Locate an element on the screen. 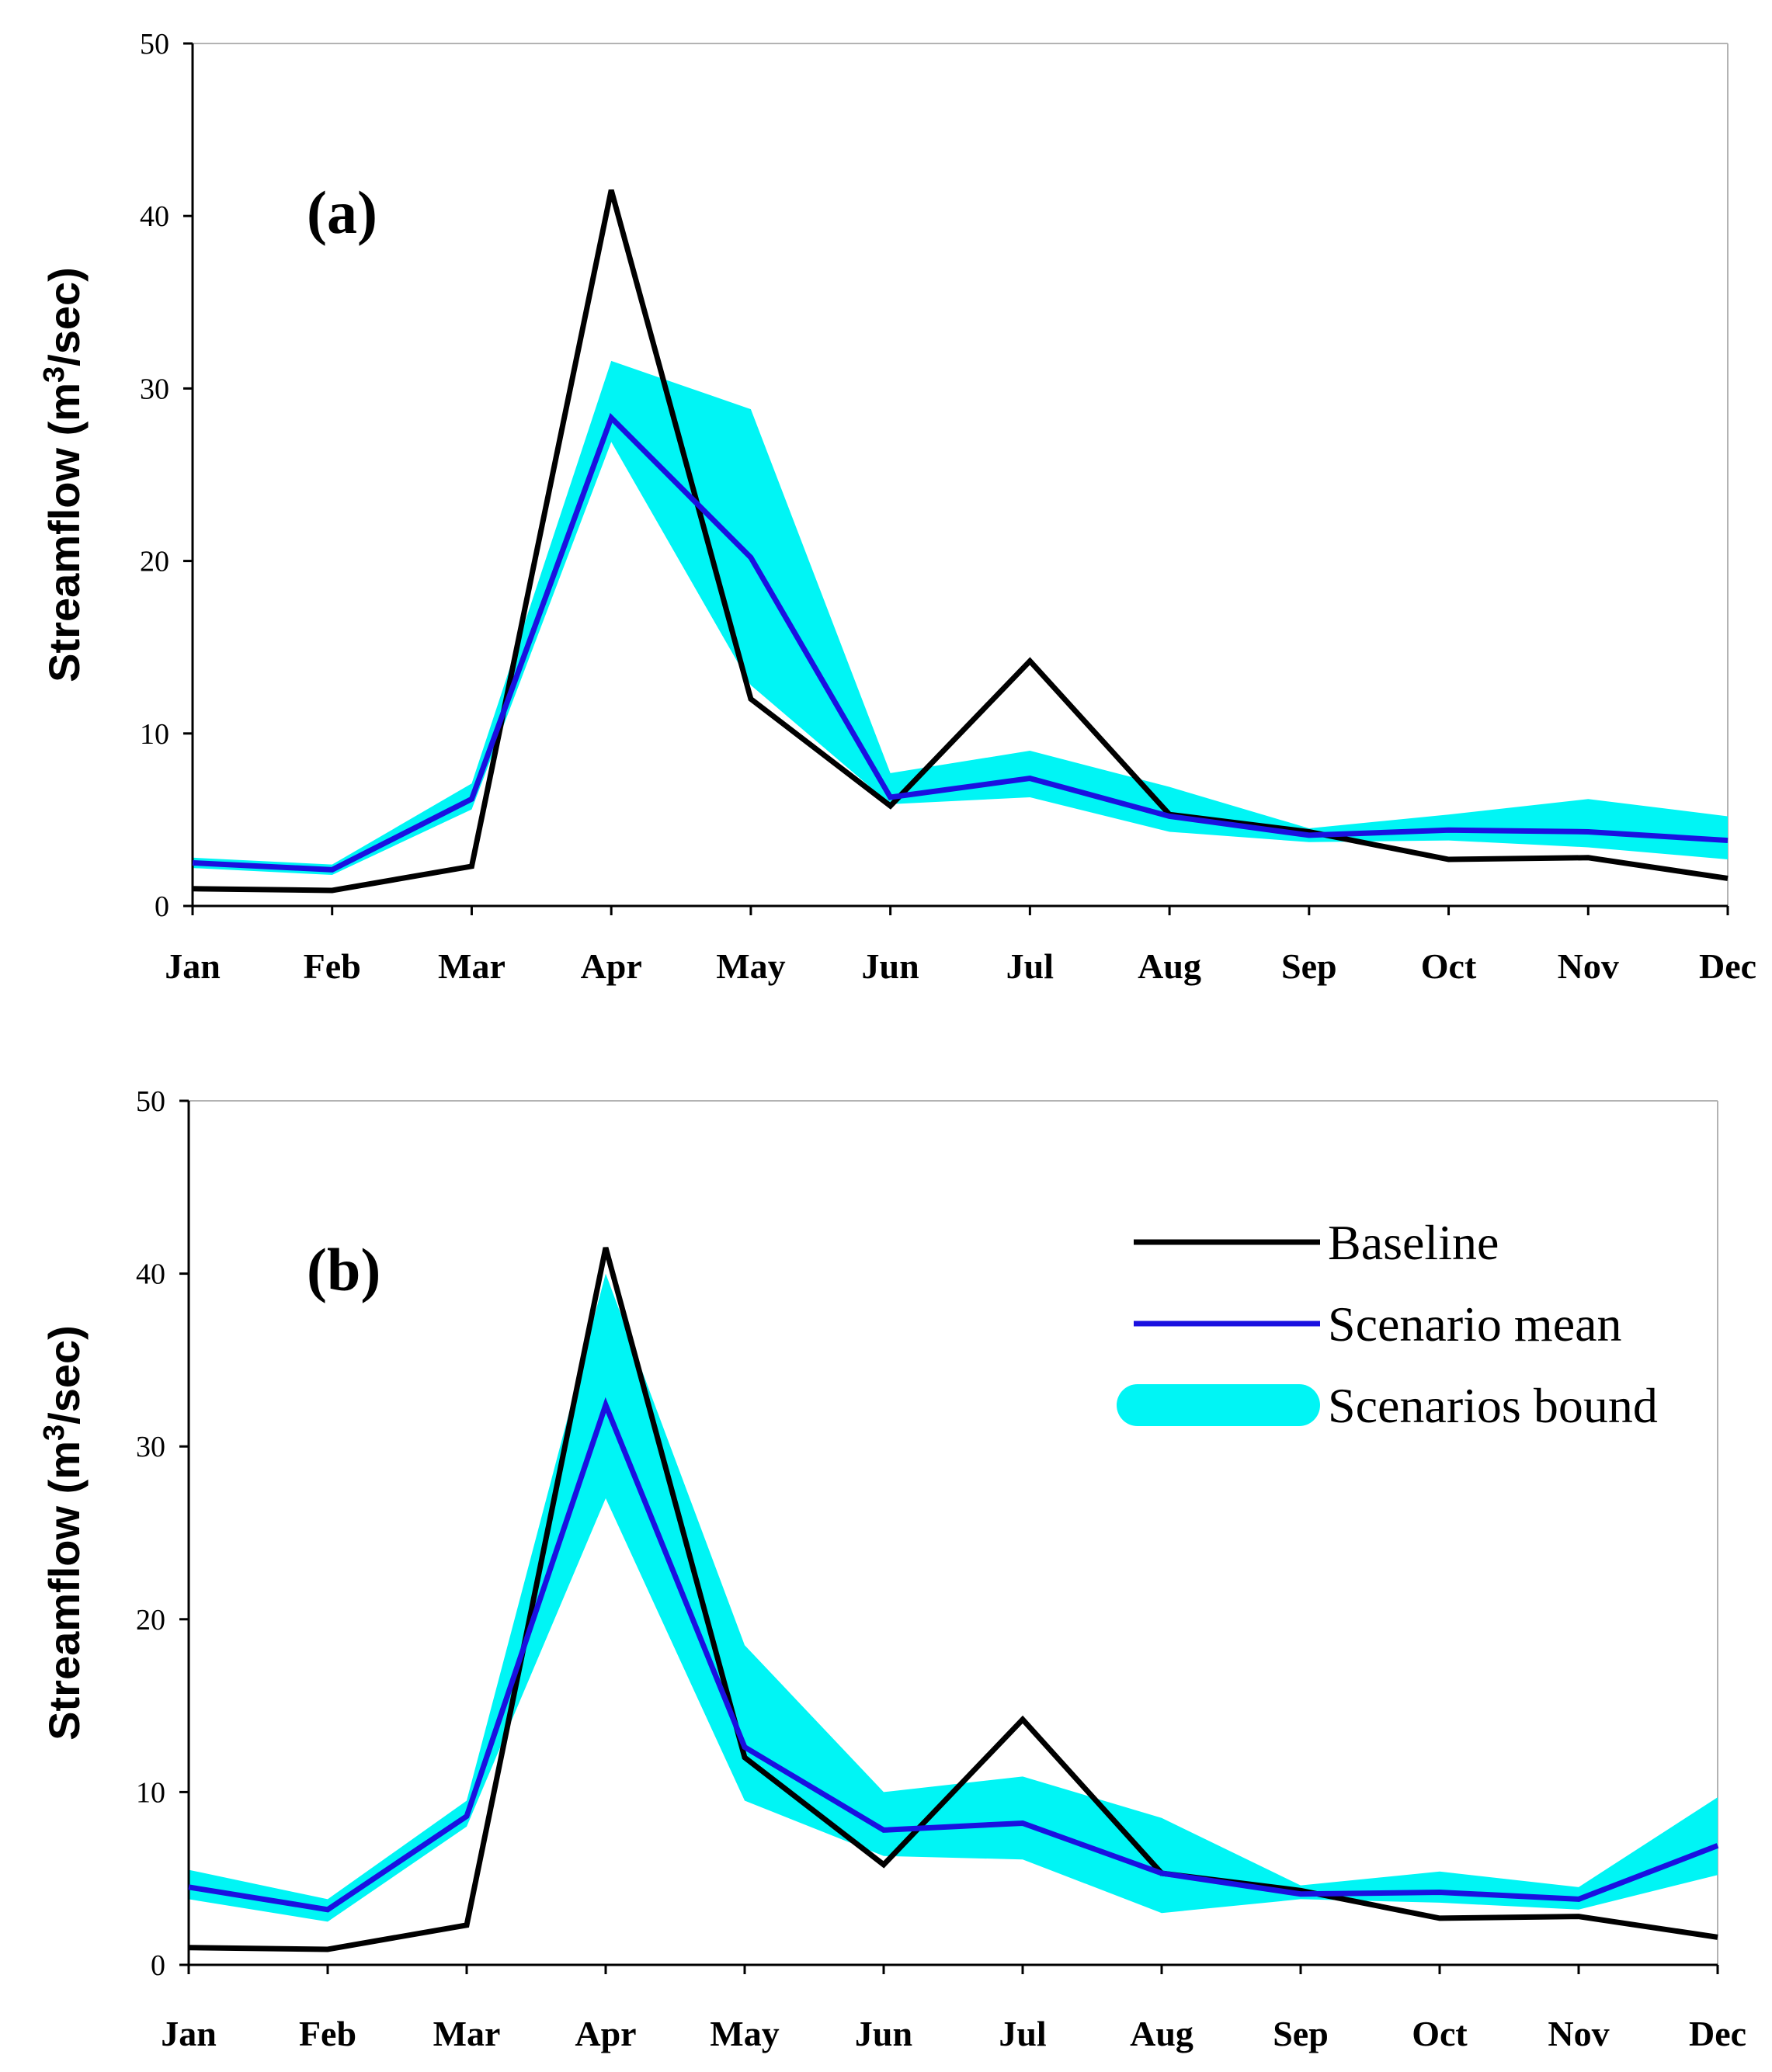 This screenshot has height=2072, width=1772. legend-scenarios-bound-swatch is located at coordinates (1218, 1405).